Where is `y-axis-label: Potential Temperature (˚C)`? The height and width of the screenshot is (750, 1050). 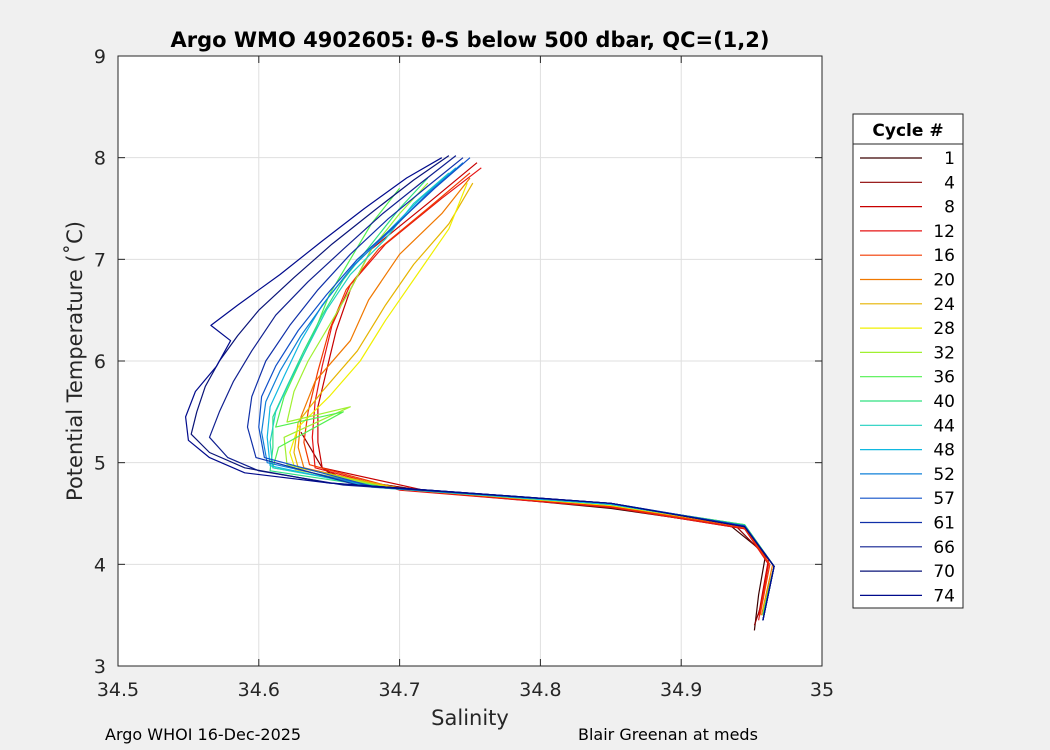 y-axis-label: Potential Temperature (˚C) is located at coordinates (75, 361).